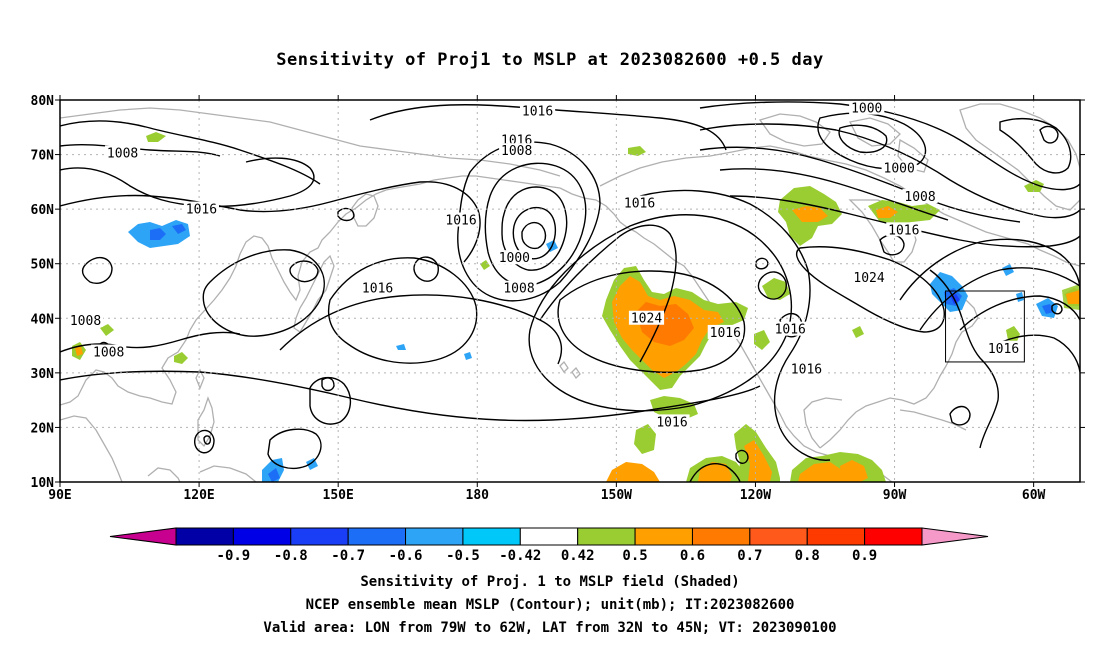 Image resolution: width=1100 pixels, height=650 pixels. What do you see at coordinates (270, 222) in the screenshot?
I see `contour-1016-asia-big` at bounding box center [270, 222].